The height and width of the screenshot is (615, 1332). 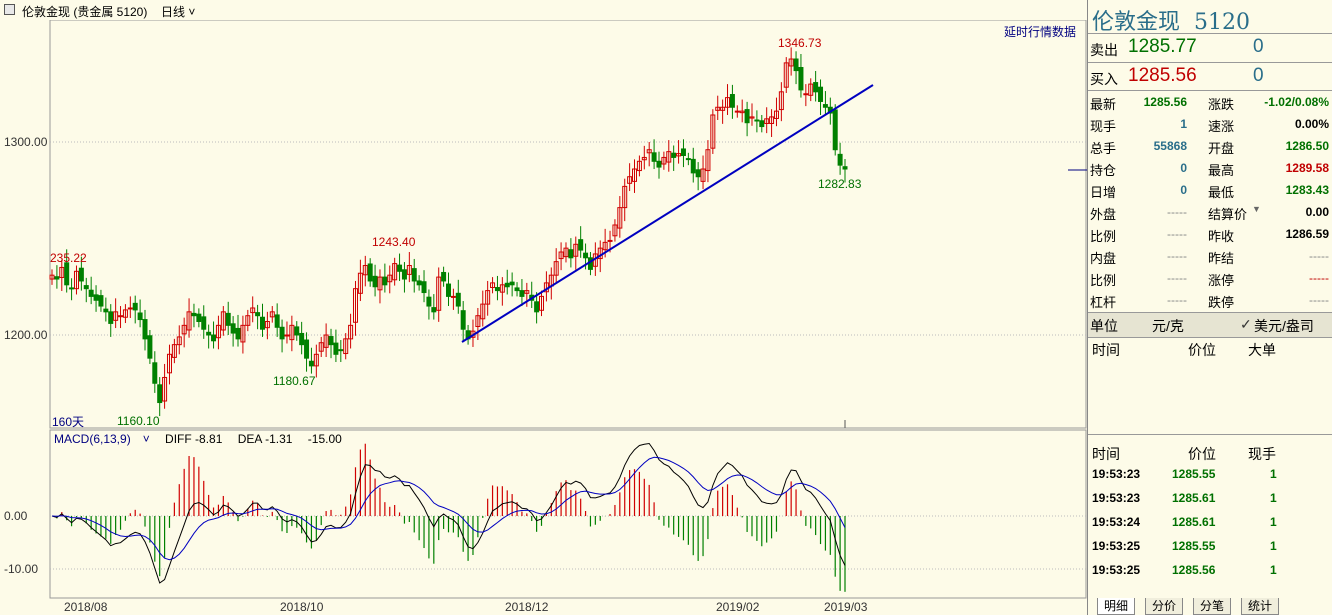 What do you see at coordinates (1116, 498) in the screenshot?
I see `tick-time: 19:53:23` at bounding box center [1116, 498].